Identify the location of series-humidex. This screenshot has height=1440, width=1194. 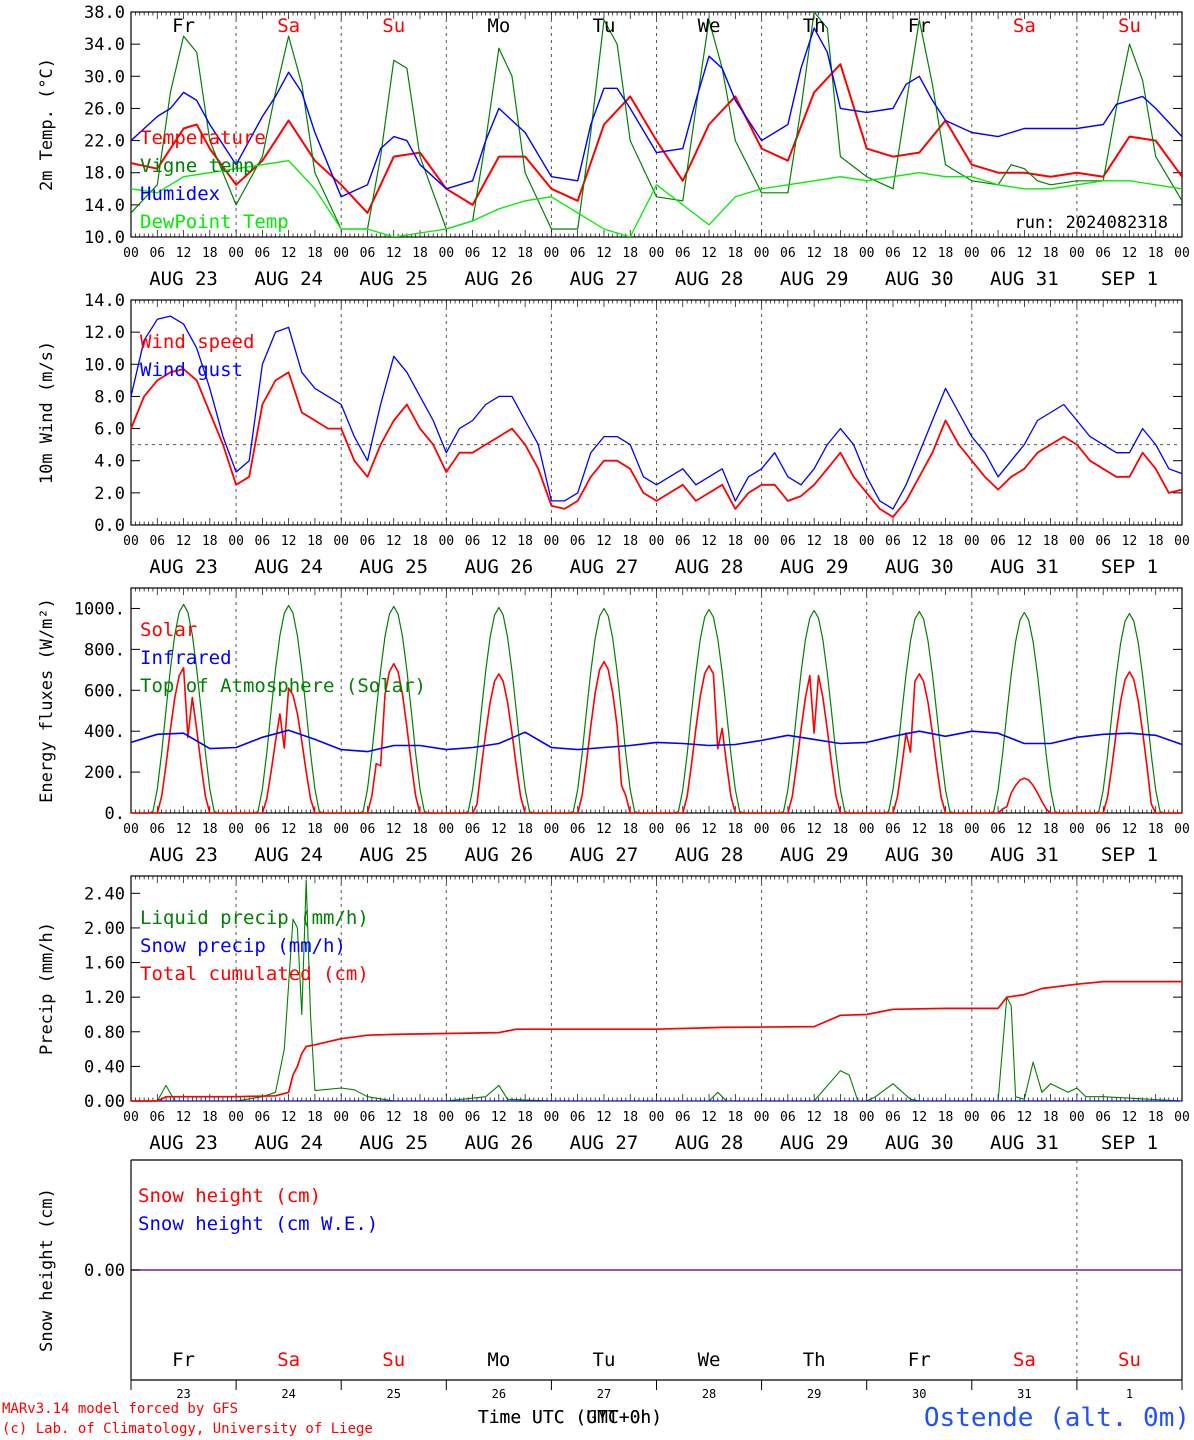
(656, 112).